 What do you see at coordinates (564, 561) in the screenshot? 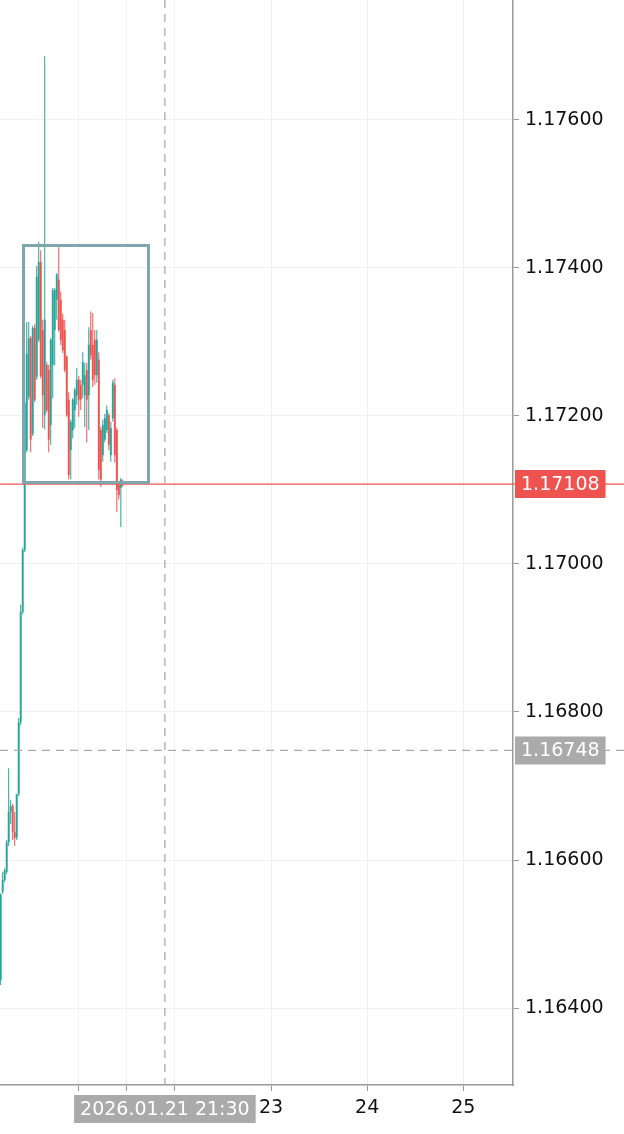
I see `y-tick-label: 1.17000` at bounding box center [564, 561].